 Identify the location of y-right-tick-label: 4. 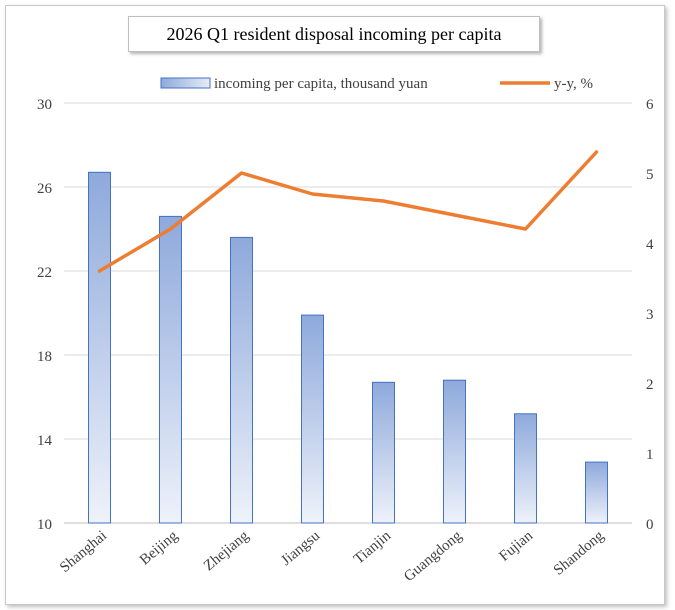
(650, 245).